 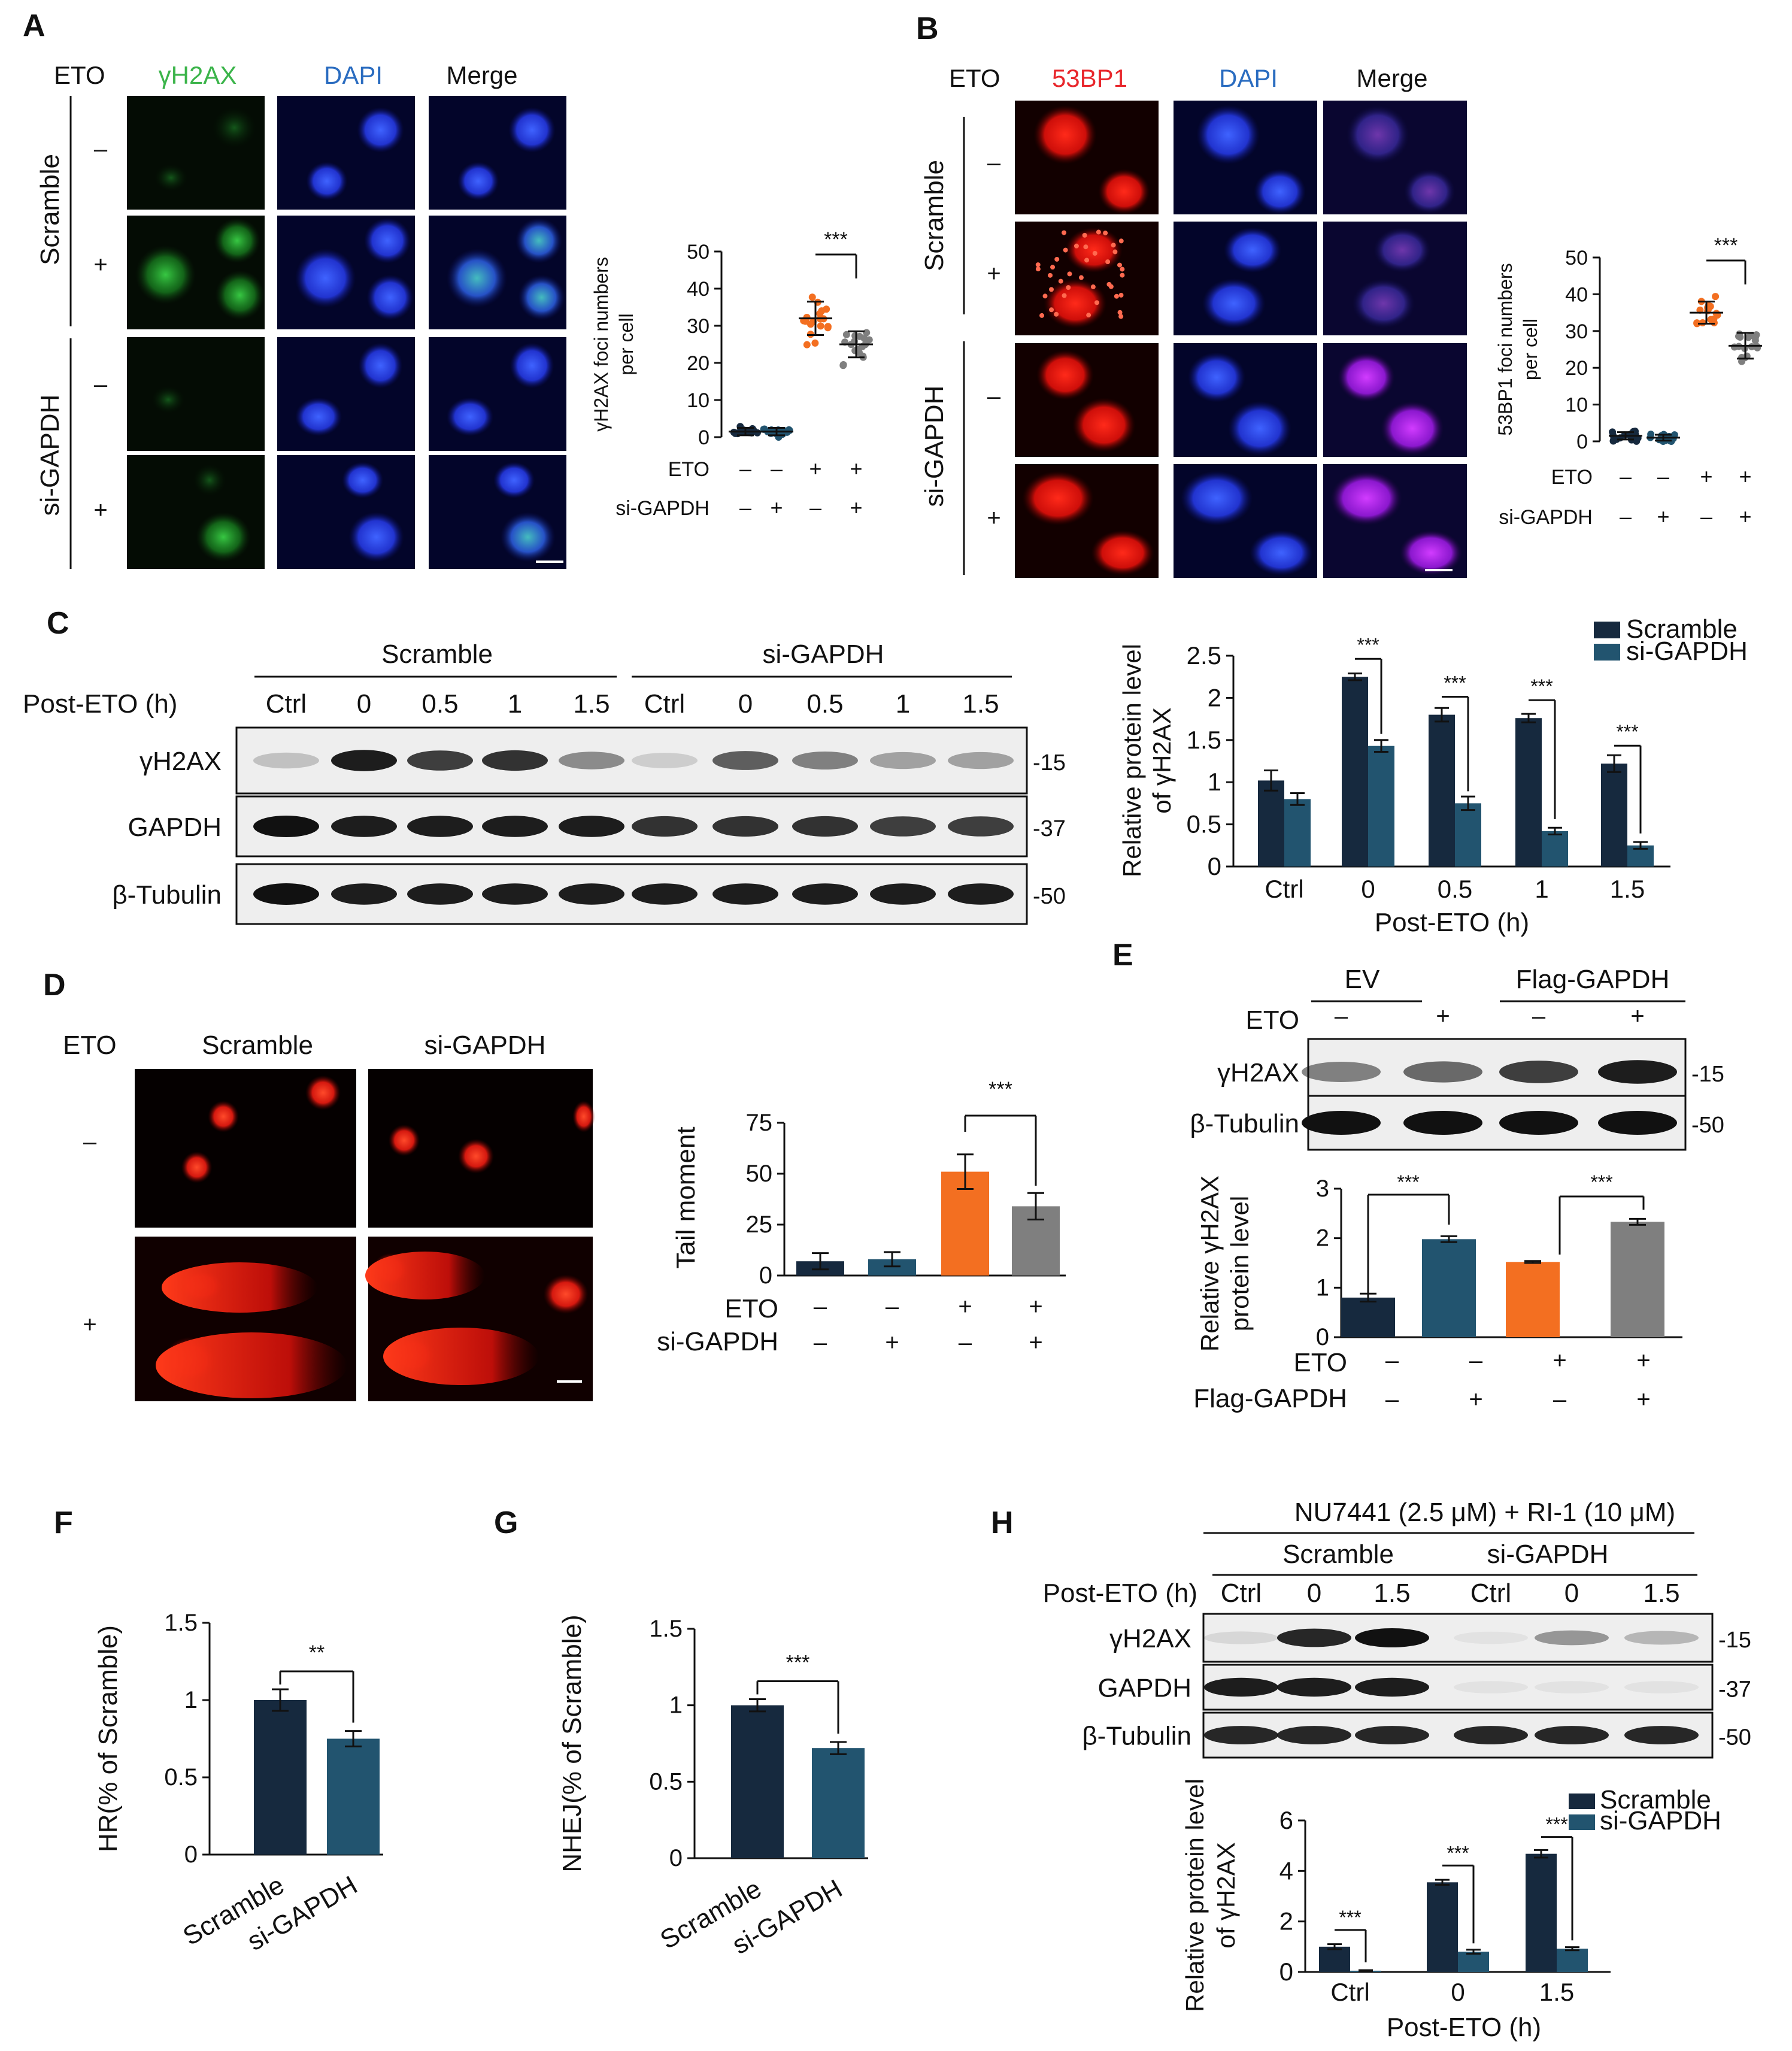 What do you see at coordinates (1162, 760) in the screenshot?
I see `y-axis-label: of γH2AX` at bounding box center [1162, 760].